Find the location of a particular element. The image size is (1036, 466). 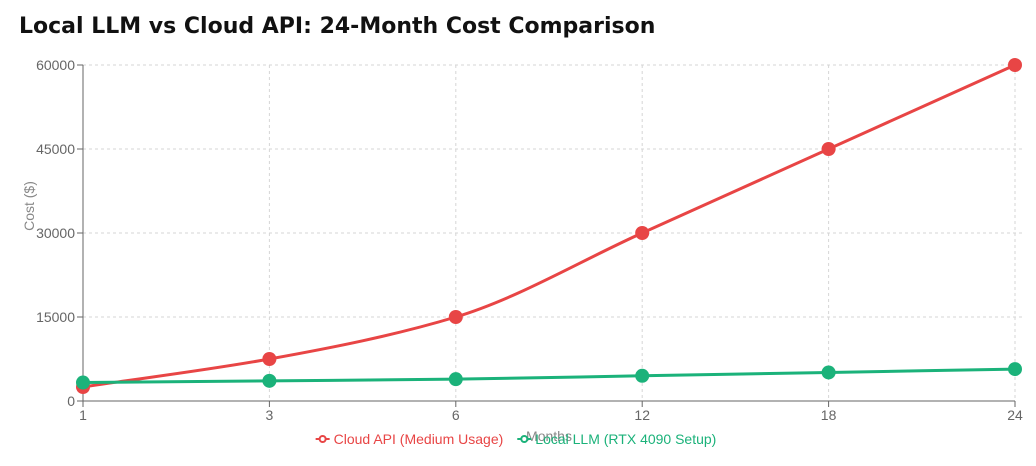

x-tick-label: 12 is located at coordinates (642, 415).